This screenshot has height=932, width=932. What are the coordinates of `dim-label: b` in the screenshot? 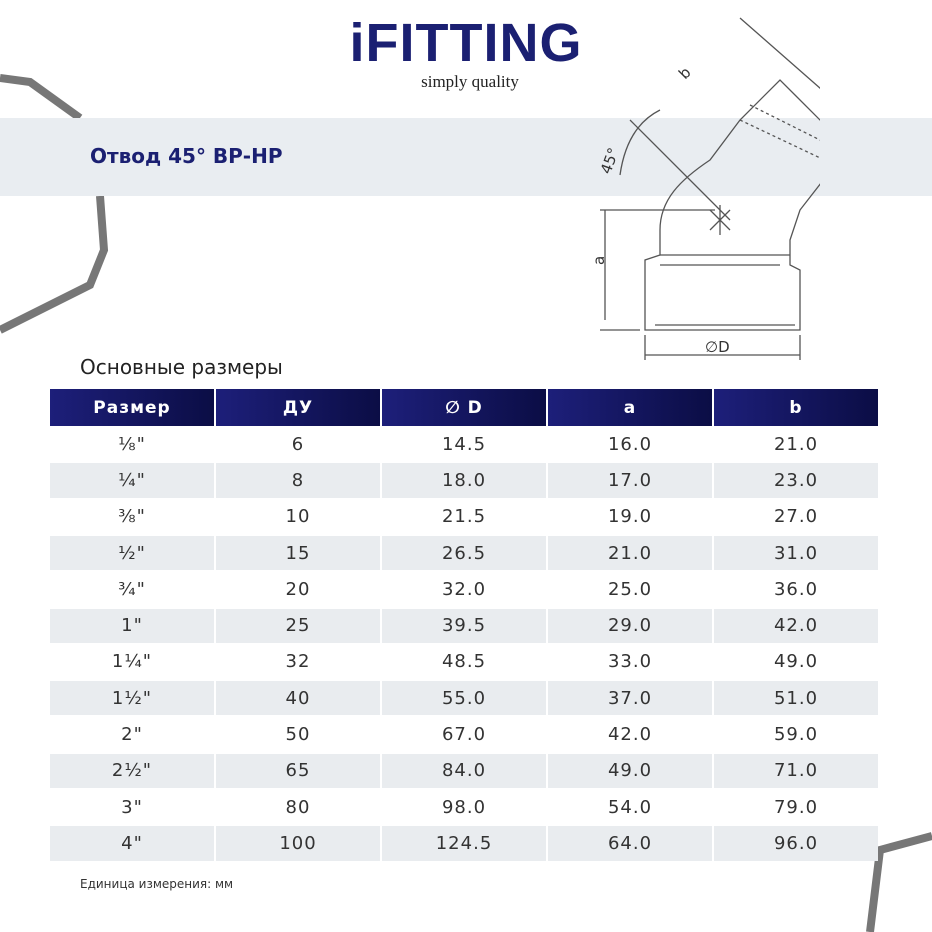 It's located at (684, 72).